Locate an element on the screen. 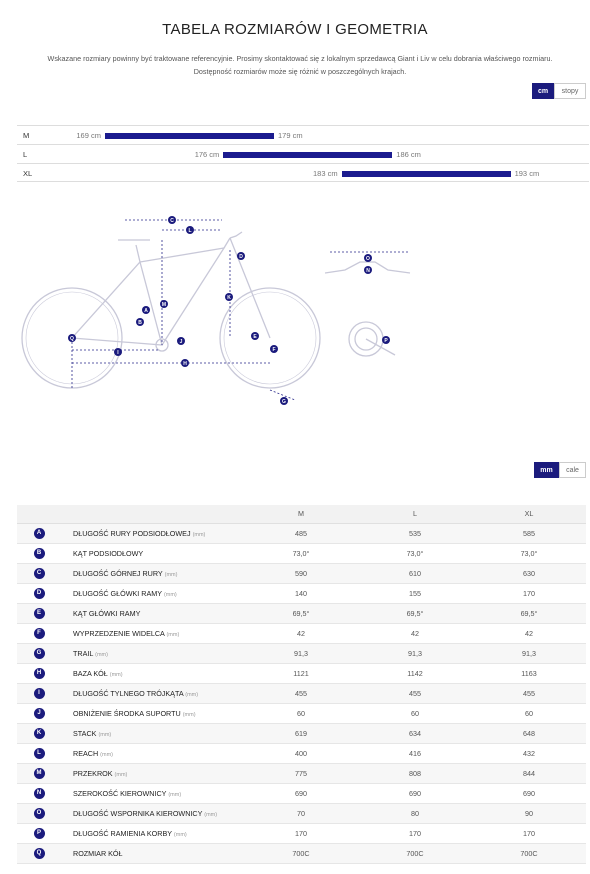 This screenshot has height=874, width=590. geometry-row: G TRAIL (mm) 91,3 91,3 91,3 is located at coordinates (301, 653).